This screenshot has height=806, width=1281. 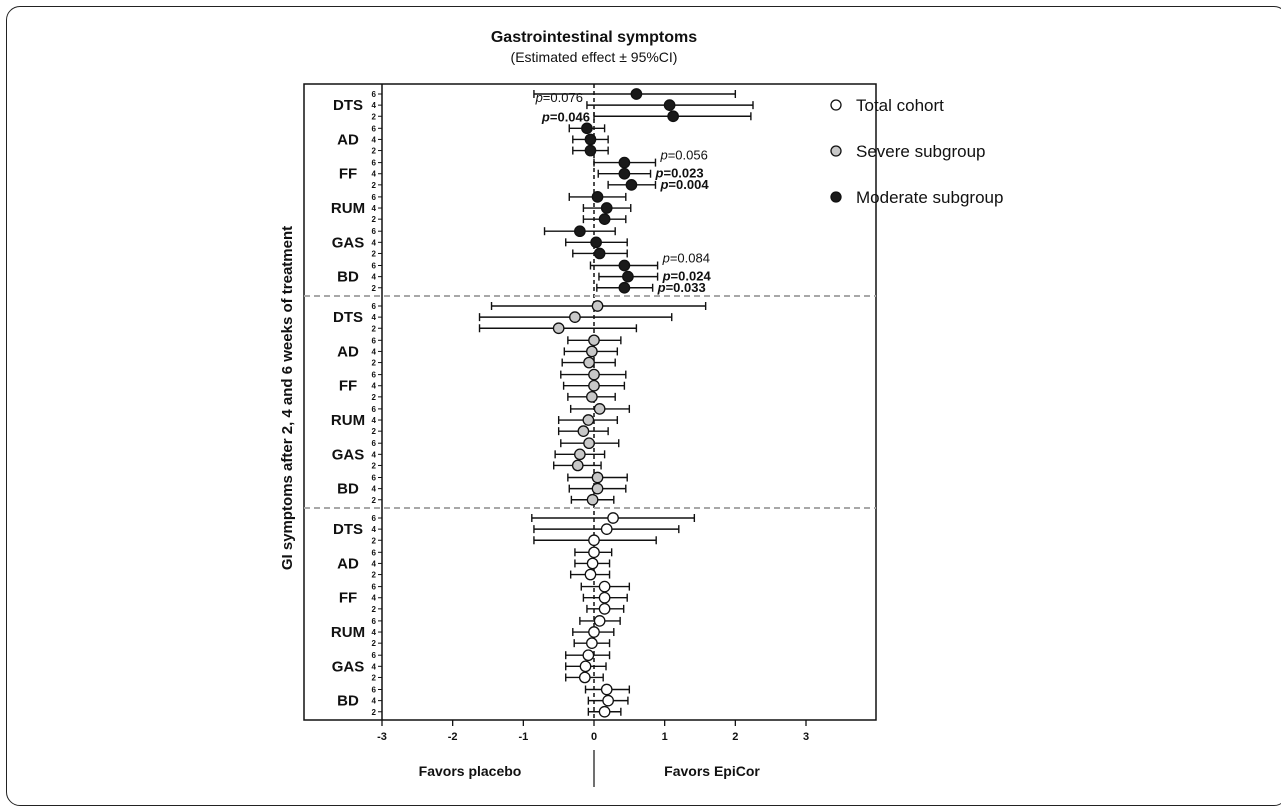 I want to click on category-label: DTS, so click(x=348, y=317).